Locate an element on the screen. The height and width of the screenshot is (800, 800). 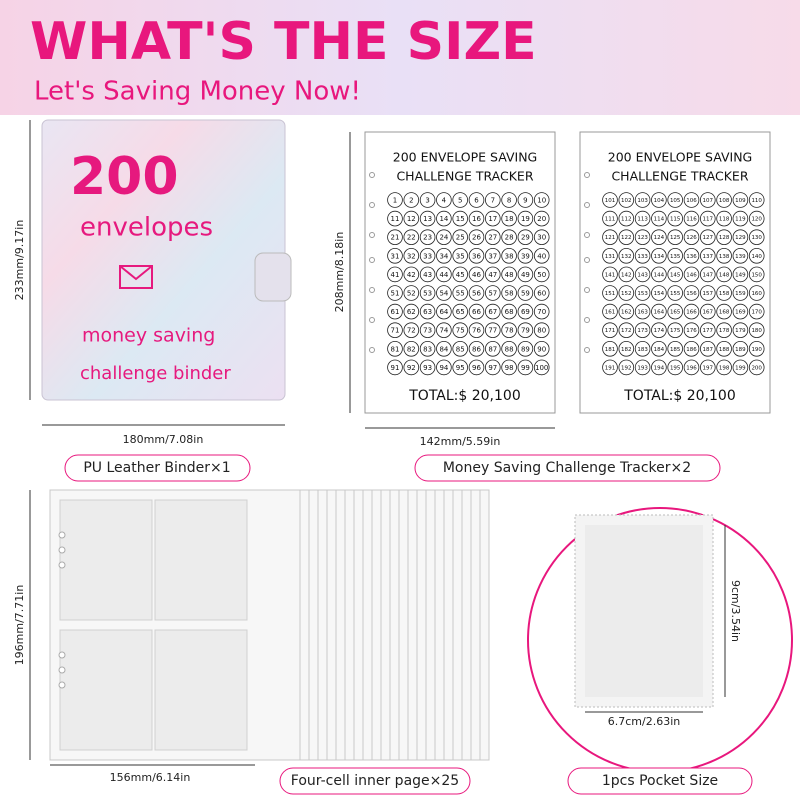
number: 34 is located at coordinates (443, 256).